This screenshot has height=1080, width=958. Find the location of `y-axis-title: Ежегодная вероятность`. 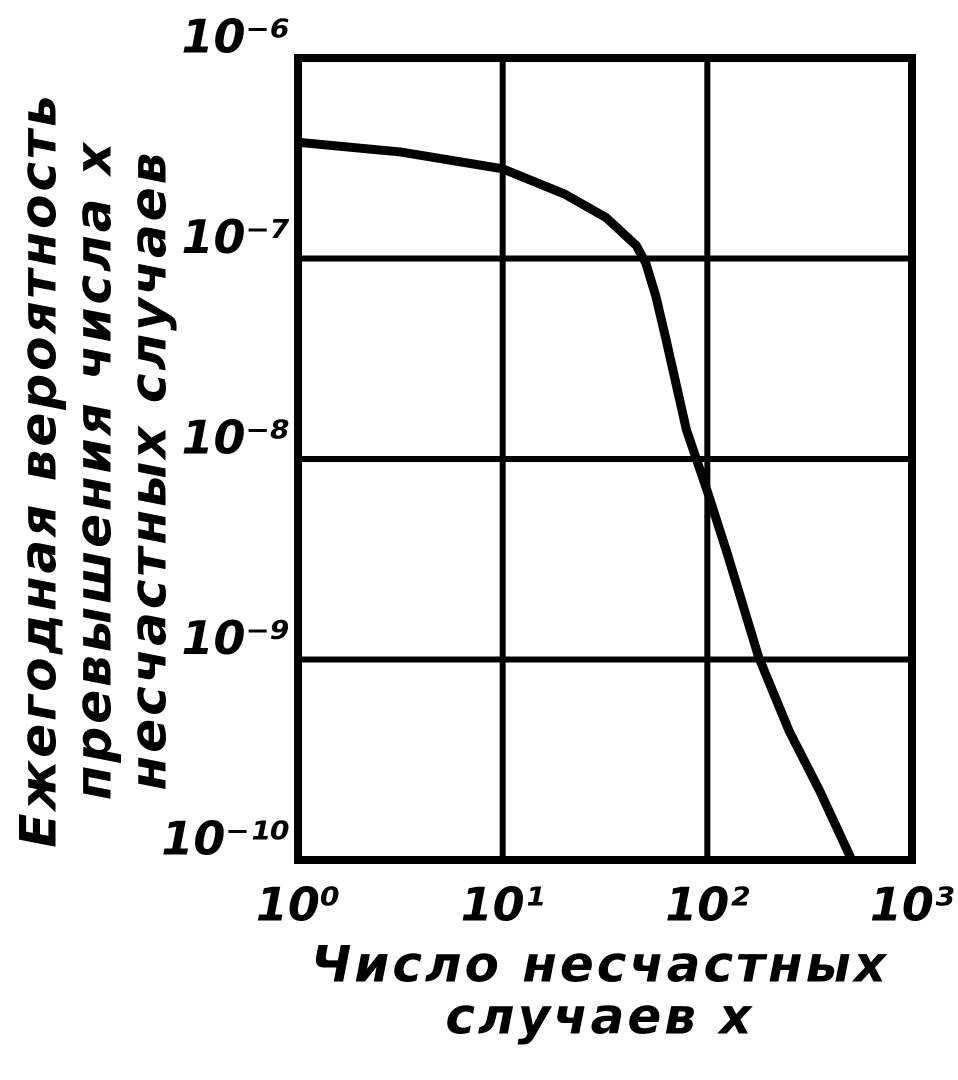

y-axis-title: Ежегодная вероятность is located at coordinates (39, 469).